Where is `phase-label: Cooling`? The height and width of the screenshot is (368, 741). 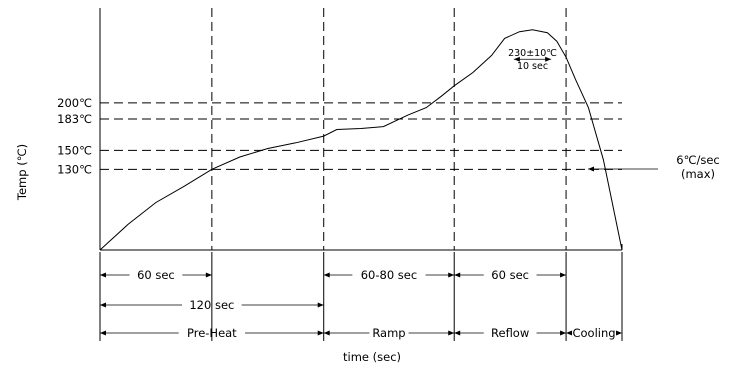 phase-label: Cooling is located at coordinates (593, 333).